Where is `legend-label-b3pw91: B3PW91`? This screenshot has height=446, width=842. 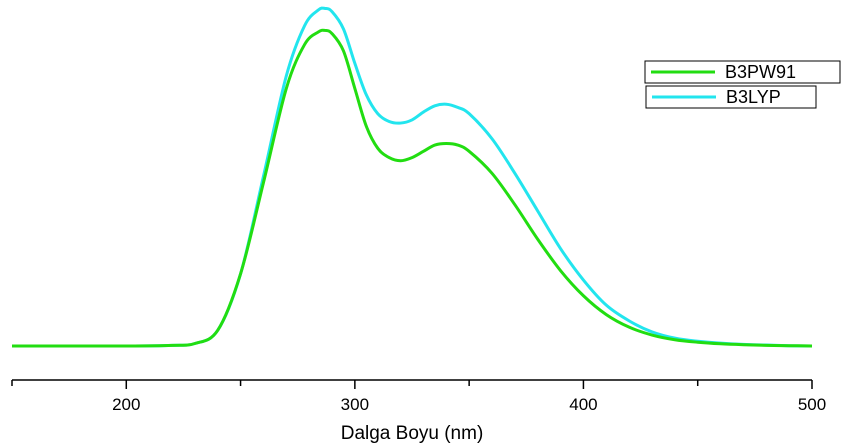
legend-label-b3pw91: B3PW91 is located at coordinates (760, 72).